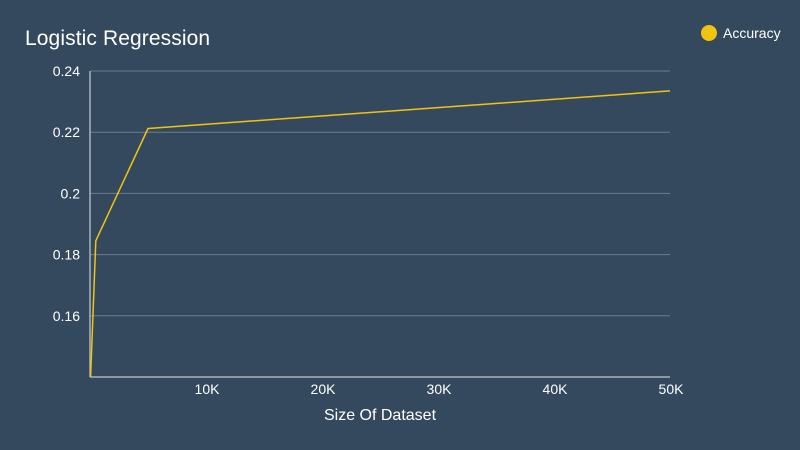  Describe the element at coordinates (324, 389) in the screenshot. I see `x-tick-label: 20K` at that location.